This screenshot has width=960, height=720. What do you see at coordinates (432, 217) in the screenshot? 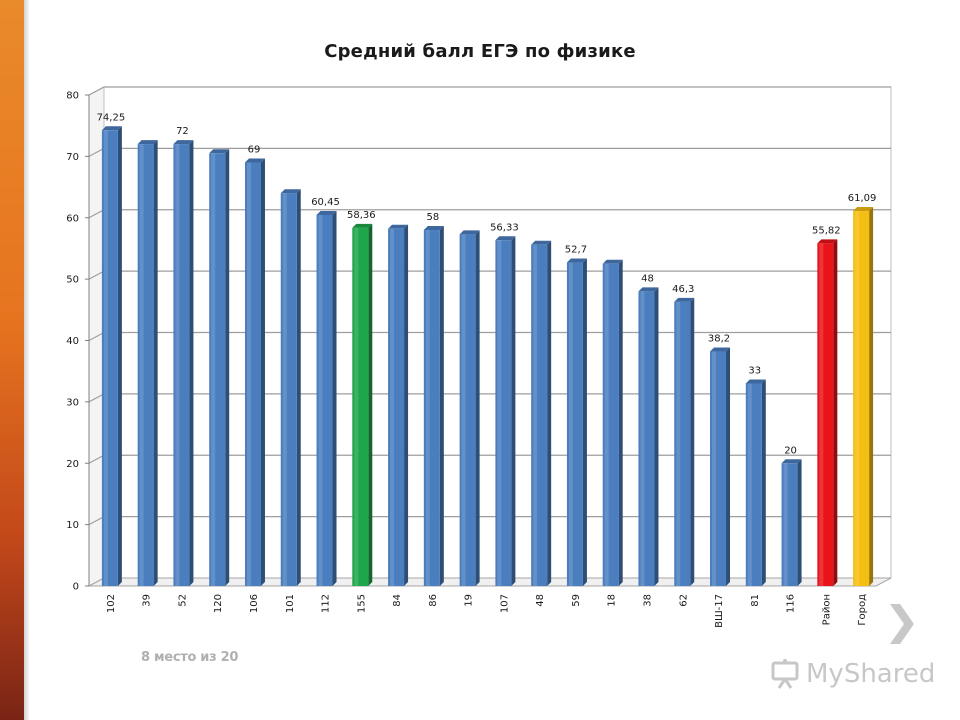
I see `data-label: 58` at bounding box center [432, 217].